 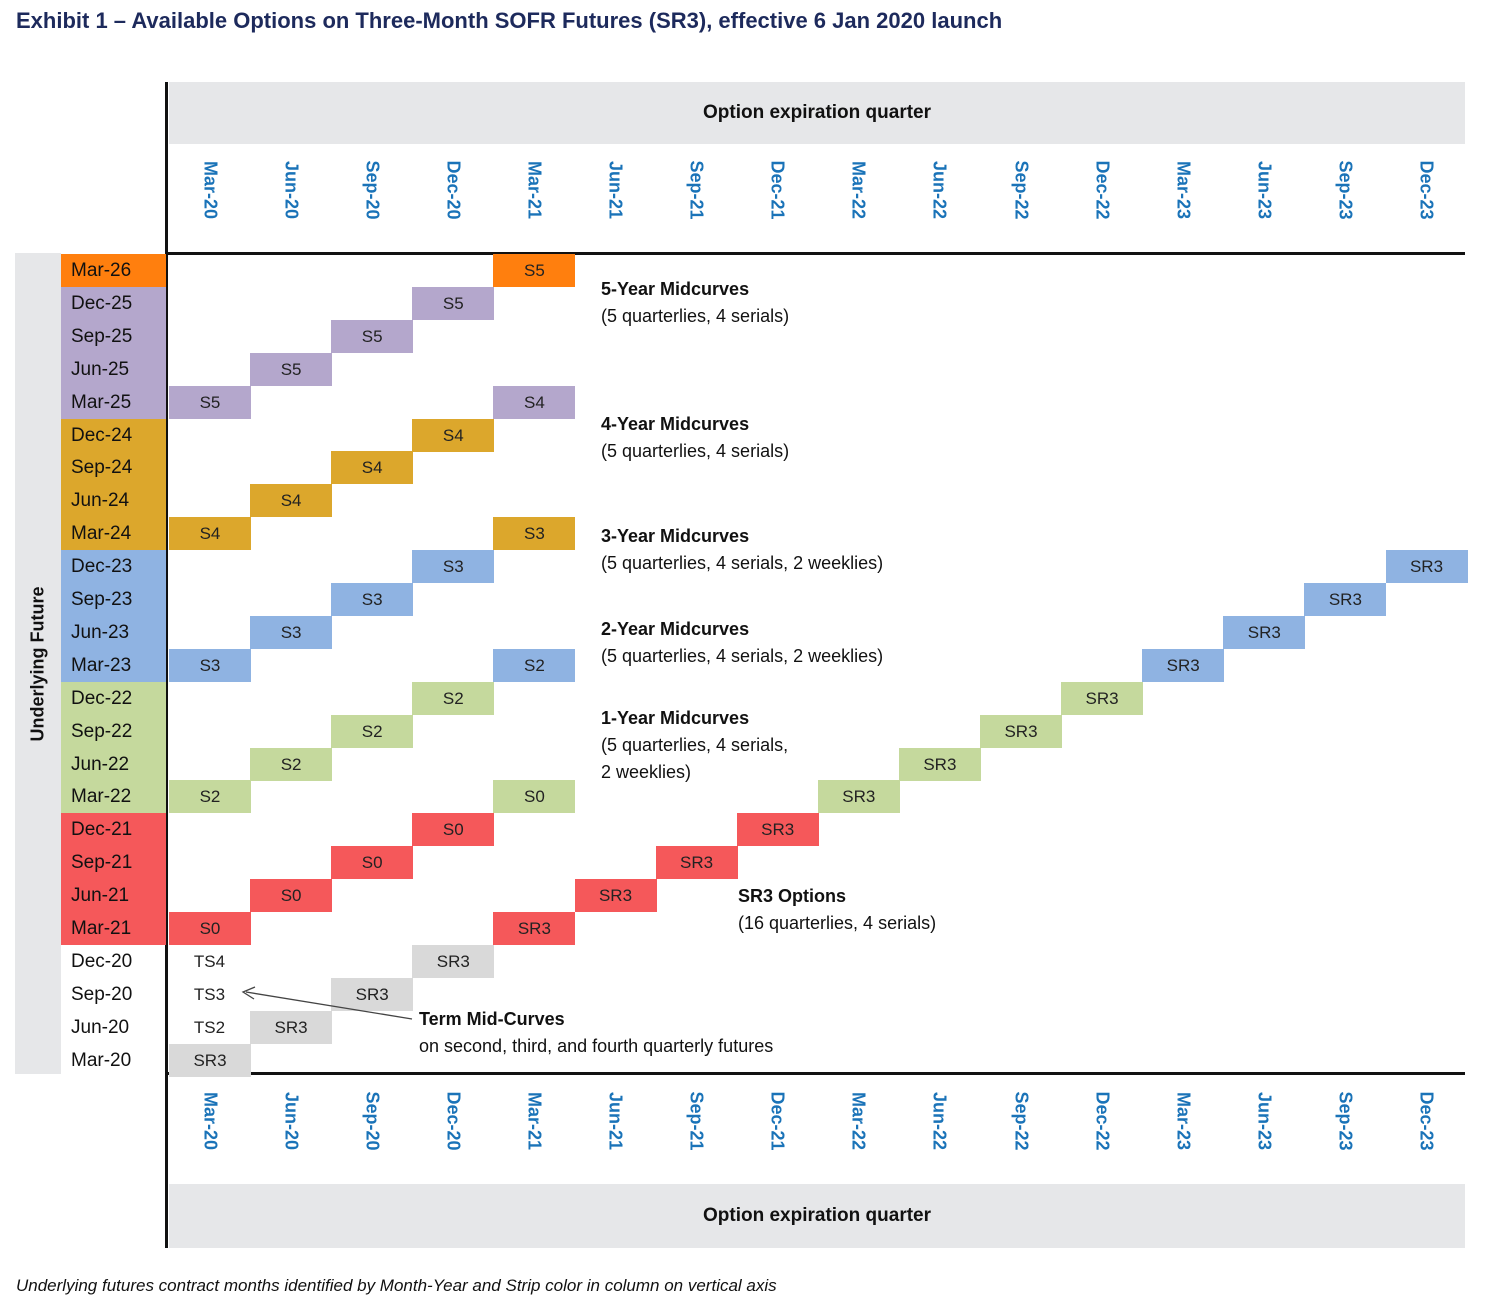 I want to click on term-midcurve-label: TS2, so click(x=209, y=1027).